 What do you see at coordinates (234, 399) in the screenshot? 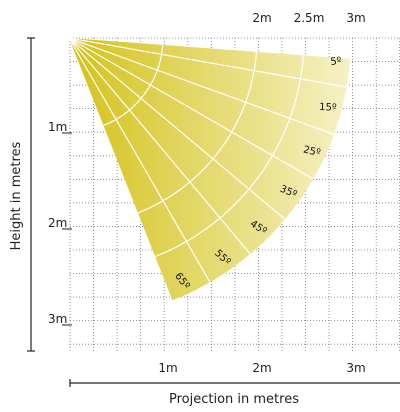
I see `x-axis-title: Projection in metres` at bounding box center [234, 399].